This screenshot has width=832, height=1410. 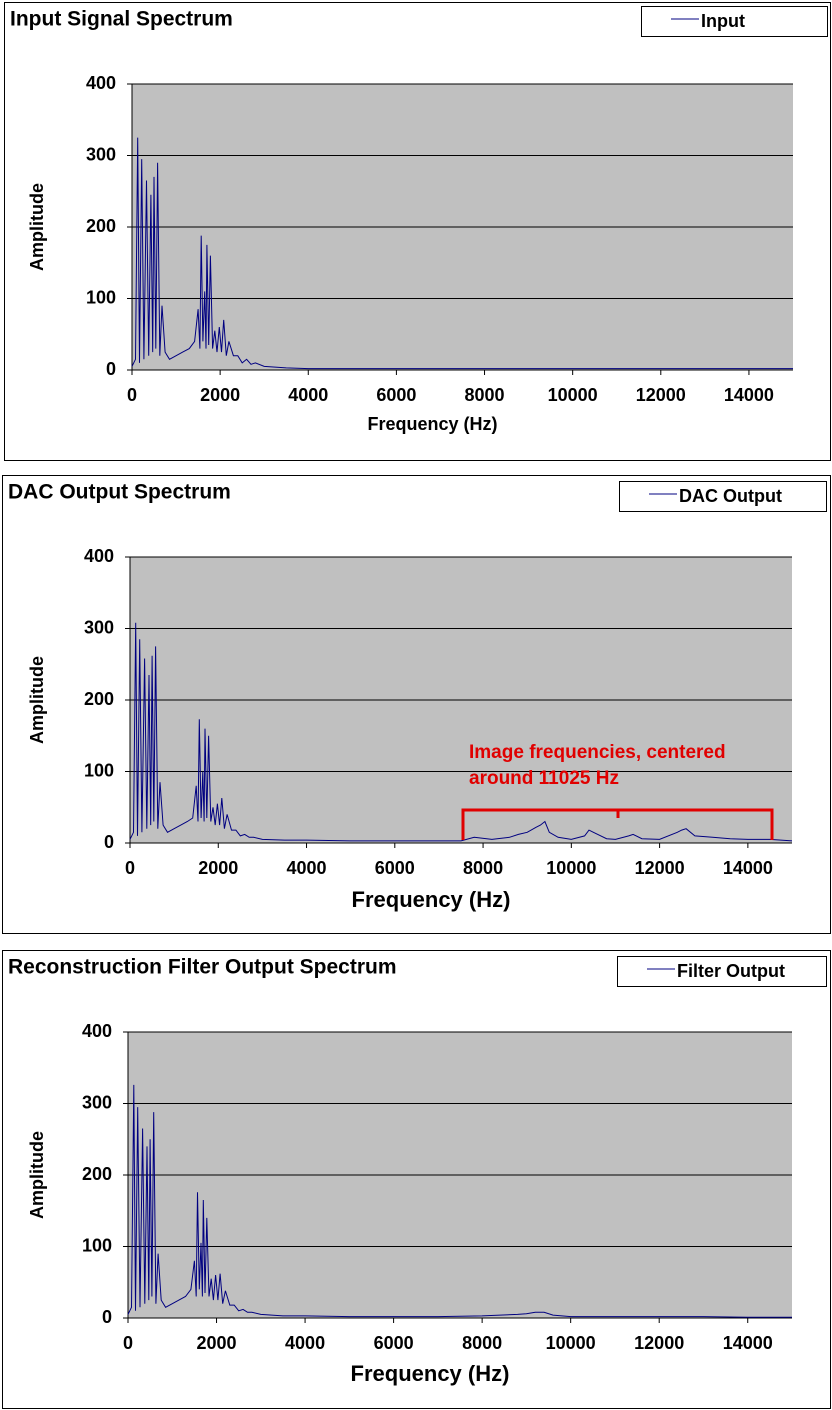 What do you see at coordinates (119, 492) in the screenshot?
I see `chart-title: DAC Output Spectrum` at bounding box center [119, 492].